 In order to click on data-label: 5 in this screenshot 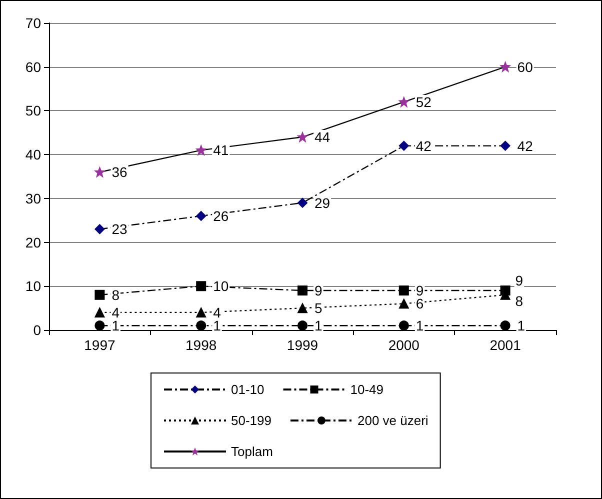, I will do `click(318, 308)`.